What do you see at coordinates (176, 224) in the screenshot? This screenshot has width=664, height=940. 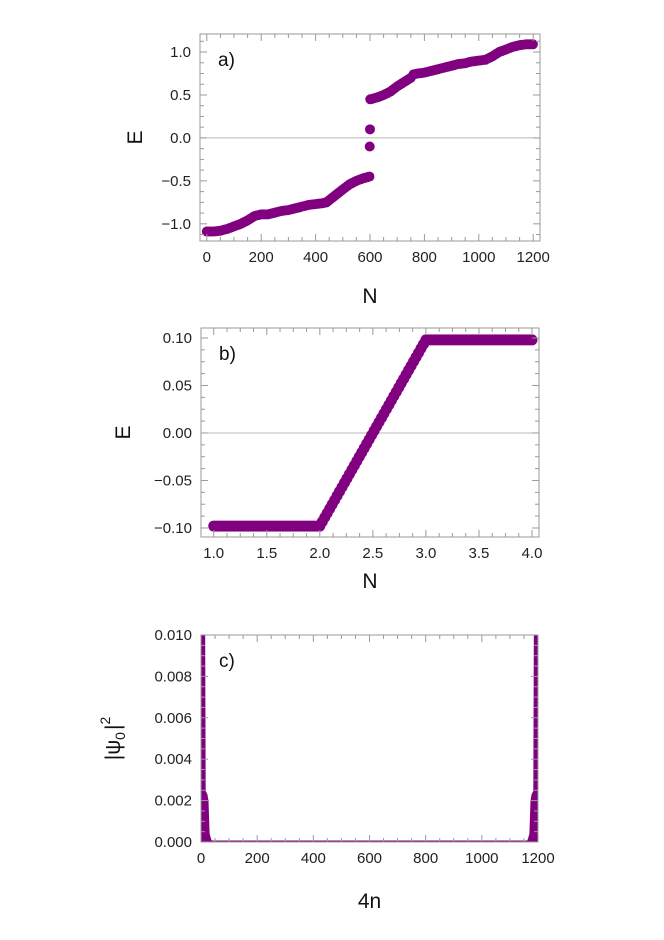 I see `y-tick-label: −1.0` at bounding box center [176, 224].